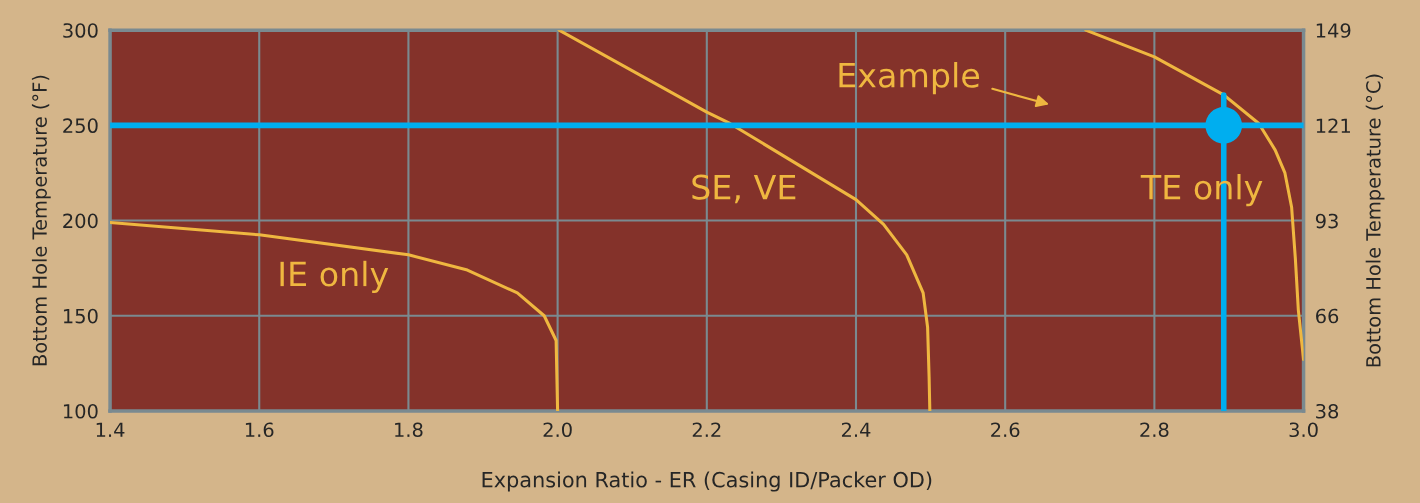  Describe the element at coordinates (41, 220) in the screenshot. I see `y-axis-title: Bottom Hole Temperature (°F)` at that location.